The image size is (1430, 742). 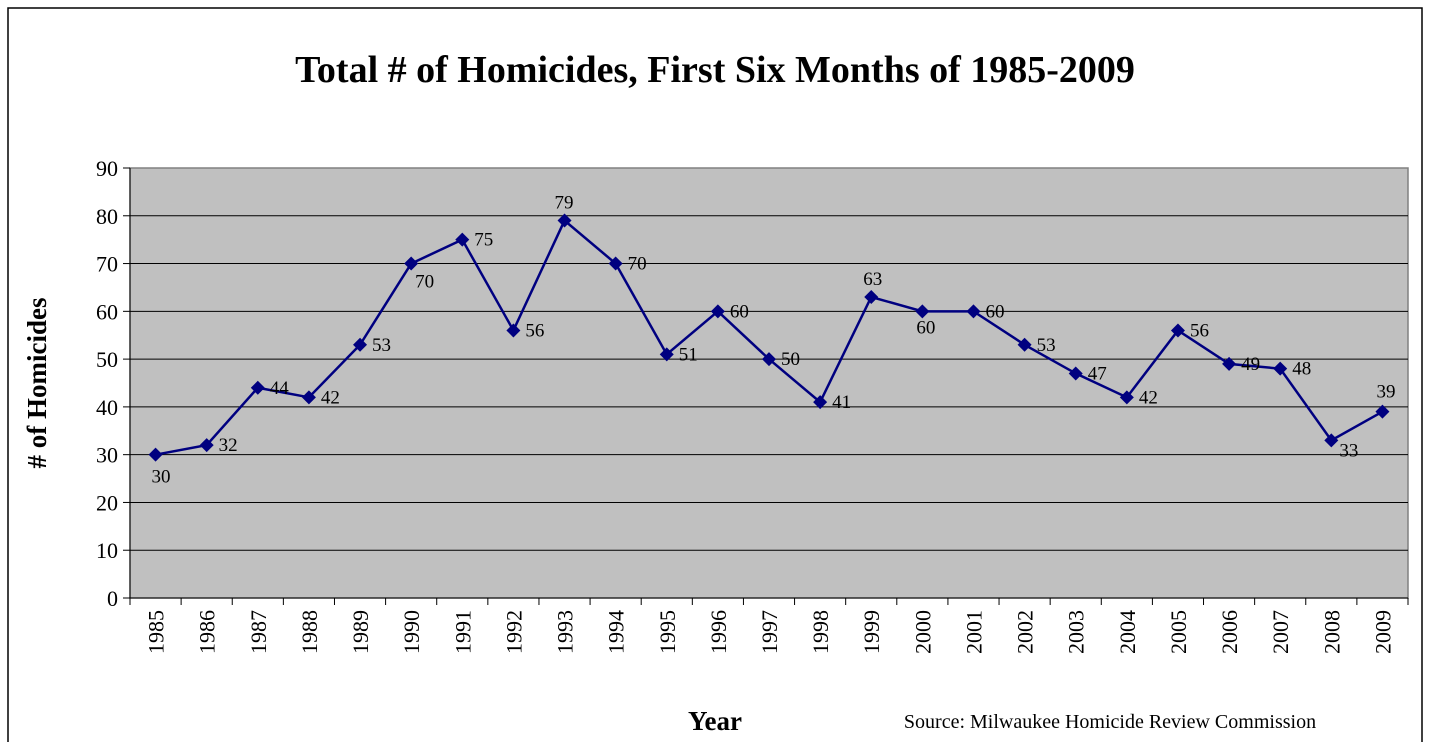 What do you see at coordinates (107, 264) in the screenshot?
I see `y-tick-label: 70` at bounding box center [107, 264].